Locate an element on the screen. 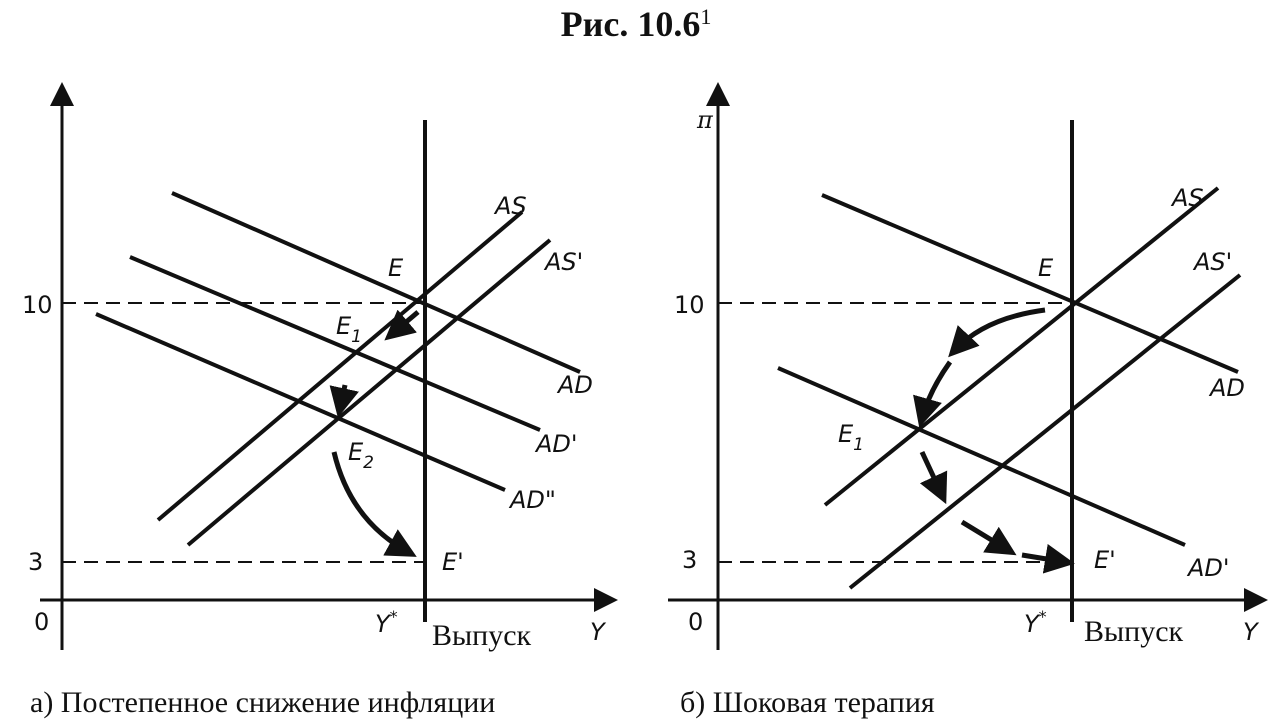 The height and width of the screenshot is (724, 1272). point-label: E2 is located at coordinates (361, 455).